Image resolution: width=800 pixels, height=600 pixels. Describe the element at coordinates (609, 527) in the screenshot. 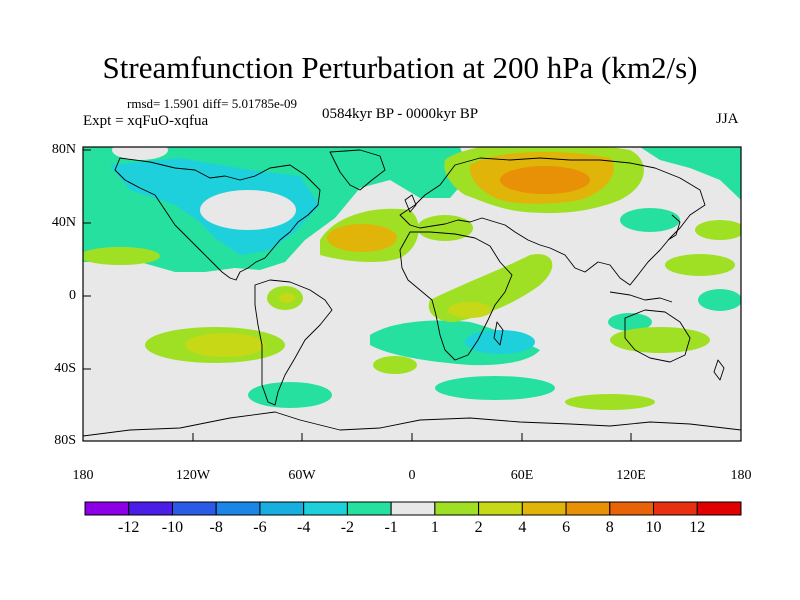

I see `colorbar-label: 8` at that location.